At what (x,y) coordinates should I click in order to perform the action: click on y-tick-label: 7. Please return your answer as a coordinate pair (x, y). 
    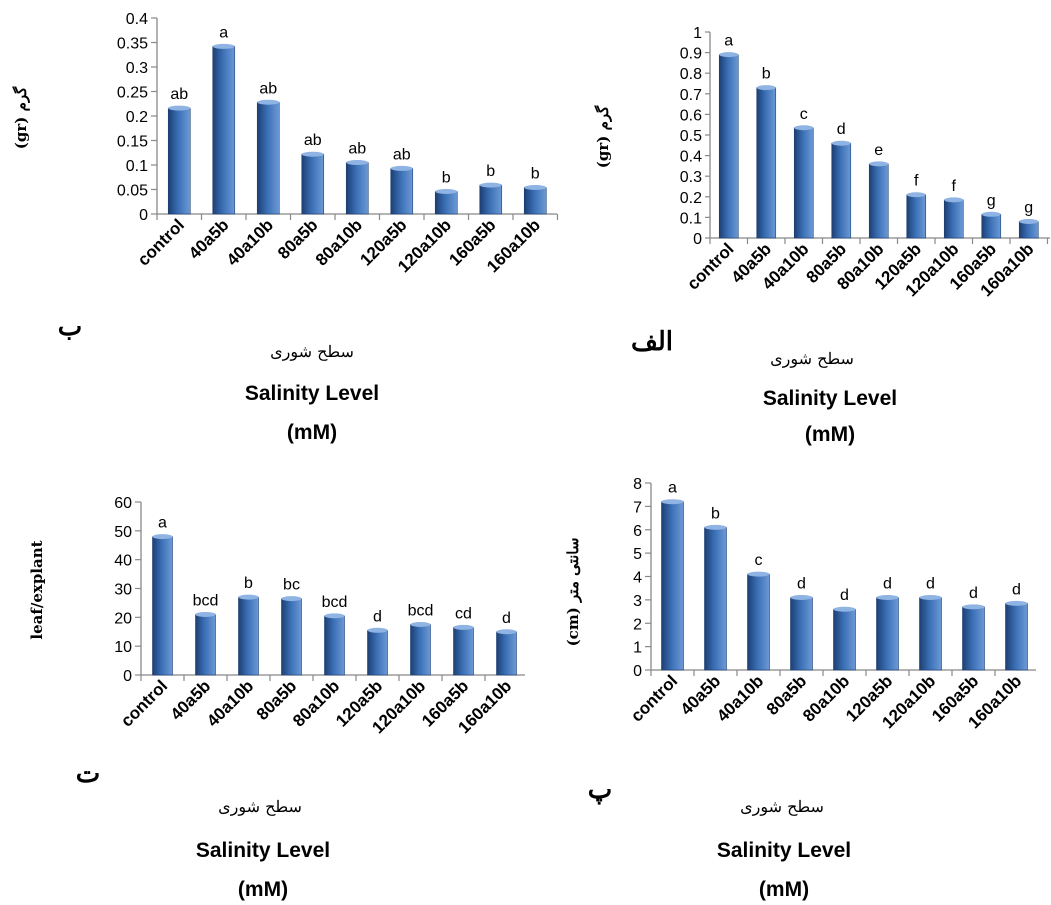
    Looking at the image, I should click on (637, 507).